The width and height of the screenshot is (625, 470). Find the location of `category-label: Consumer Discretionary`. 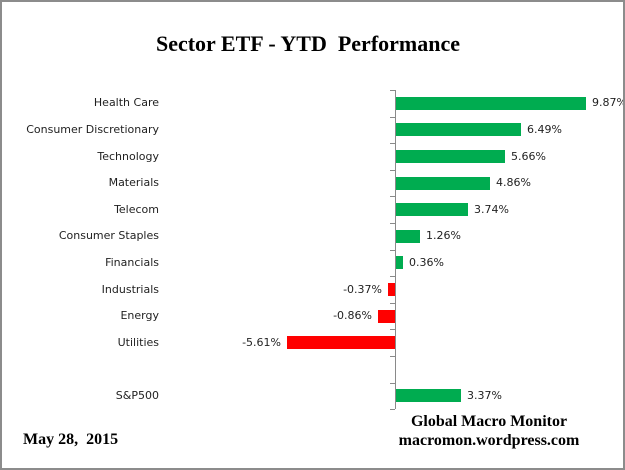

category-label: Consumer Discretionary is located at coordinates (92, 129).